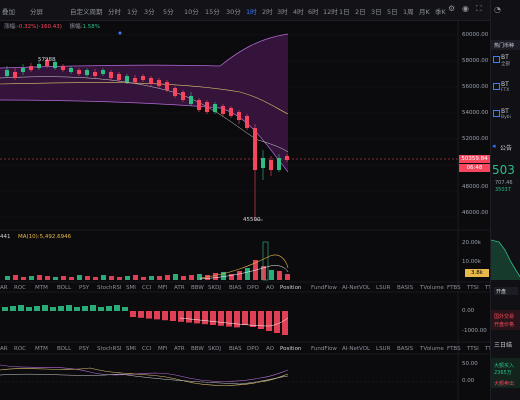 The height and width of the screenshot is (400, 520). I want to click on timeframe-8: 15分, so click(212, 12).